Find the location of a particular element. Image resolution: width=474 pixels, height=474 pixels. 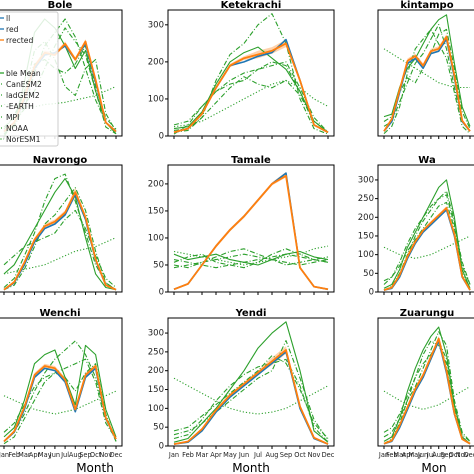

chart-title: Yendi is located at coordinates (251, 313).